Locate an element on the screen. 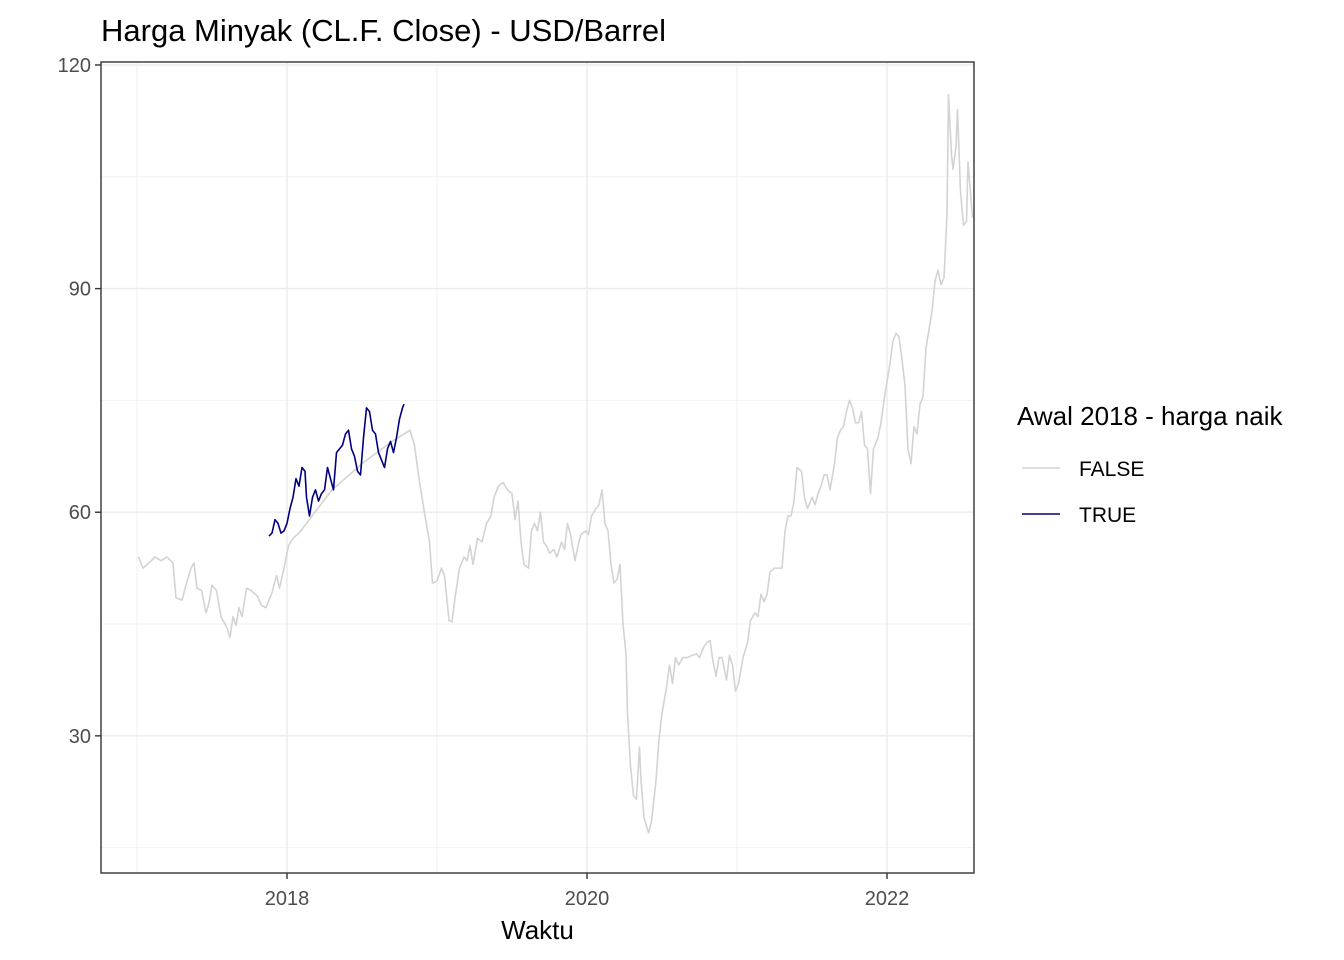 This screenshot has height=960, width=1344. x-tick-label: 2022 is located at coordinates (887, 899).